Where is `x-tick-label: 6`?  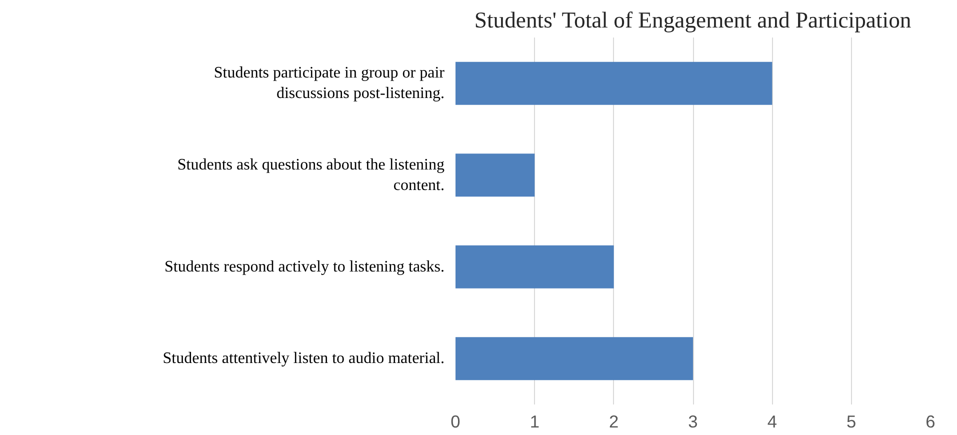 x-tick-label: 6 is located at coordinates (931, 422).